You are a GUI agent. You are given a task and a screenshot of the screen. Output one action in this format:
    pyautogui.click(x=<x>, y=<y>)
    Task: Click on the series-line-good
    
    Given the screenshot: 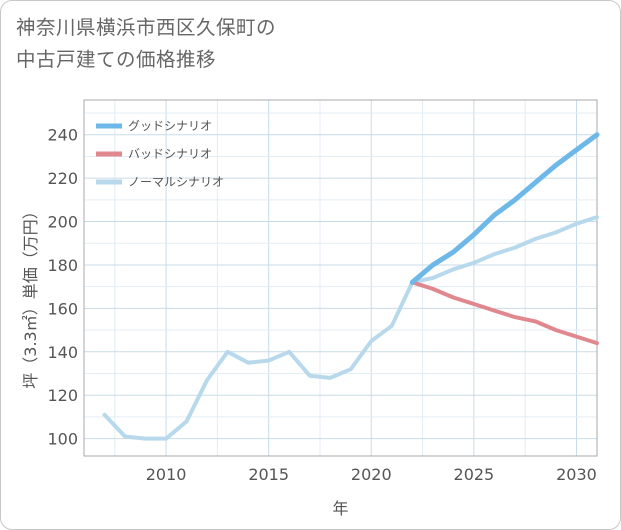 What is the action you would take?
    pyautogui.click(x=504, y=208)
    